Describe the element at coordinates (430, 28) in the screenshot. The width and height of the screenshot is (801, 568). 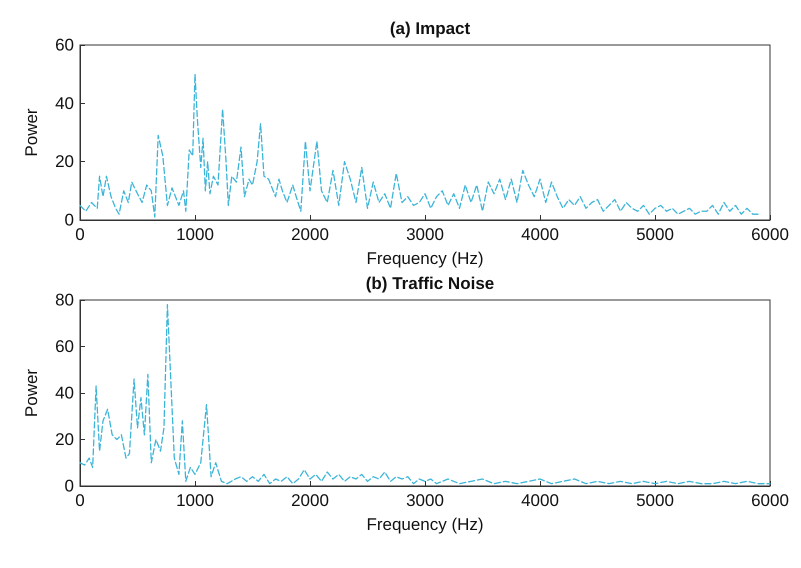
I see `chart-title: (a) Impact` at that location.